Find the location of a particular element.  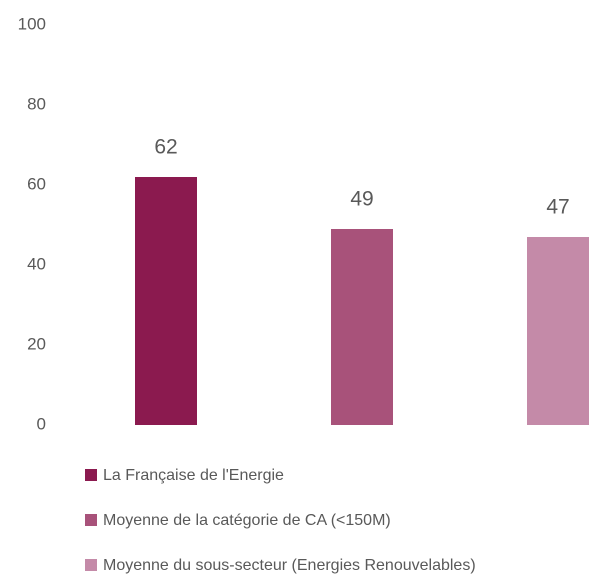

data-label: 49 is located at coordinates (361, 199).